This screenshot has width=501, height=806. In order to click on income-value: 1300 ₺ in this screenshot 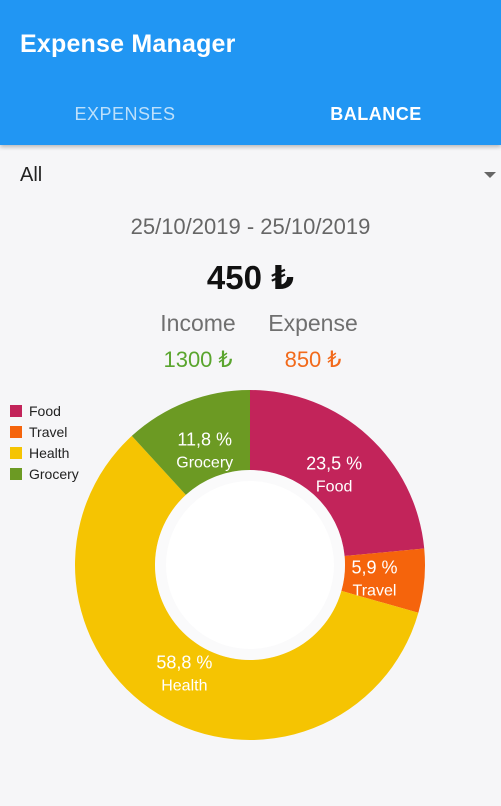, I will do `click(198, 359)`.